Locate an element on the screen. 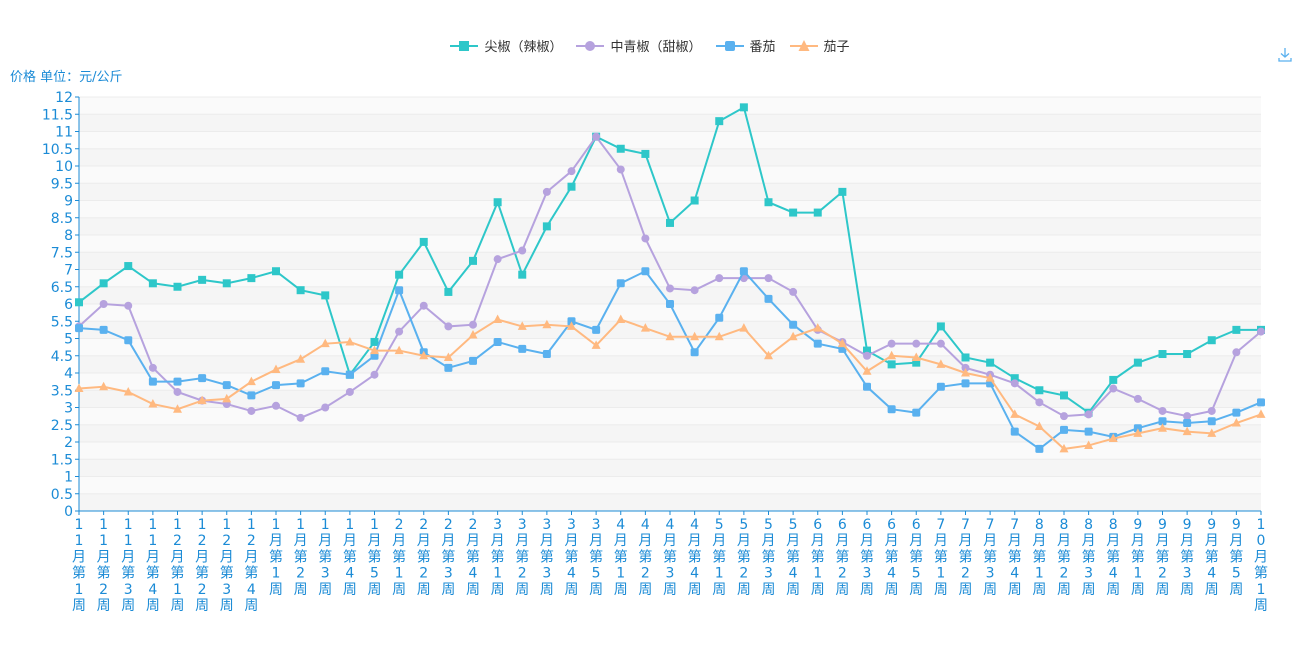 The width and height of the screenshot is (1300, 650). legend-item: 中青椒（甜椒） is located at coordinates (639, 45).